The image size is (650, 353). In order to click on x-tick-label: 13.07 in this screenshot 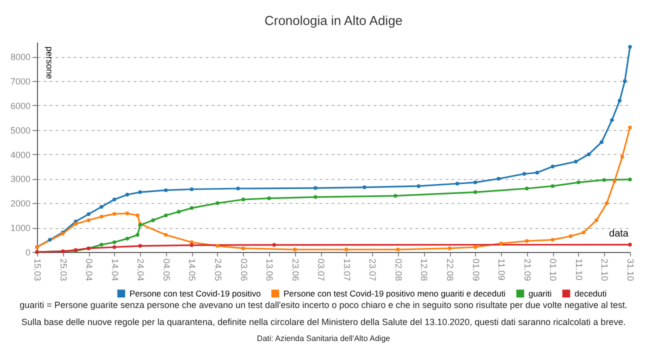, I will do `click(347, 270)`.